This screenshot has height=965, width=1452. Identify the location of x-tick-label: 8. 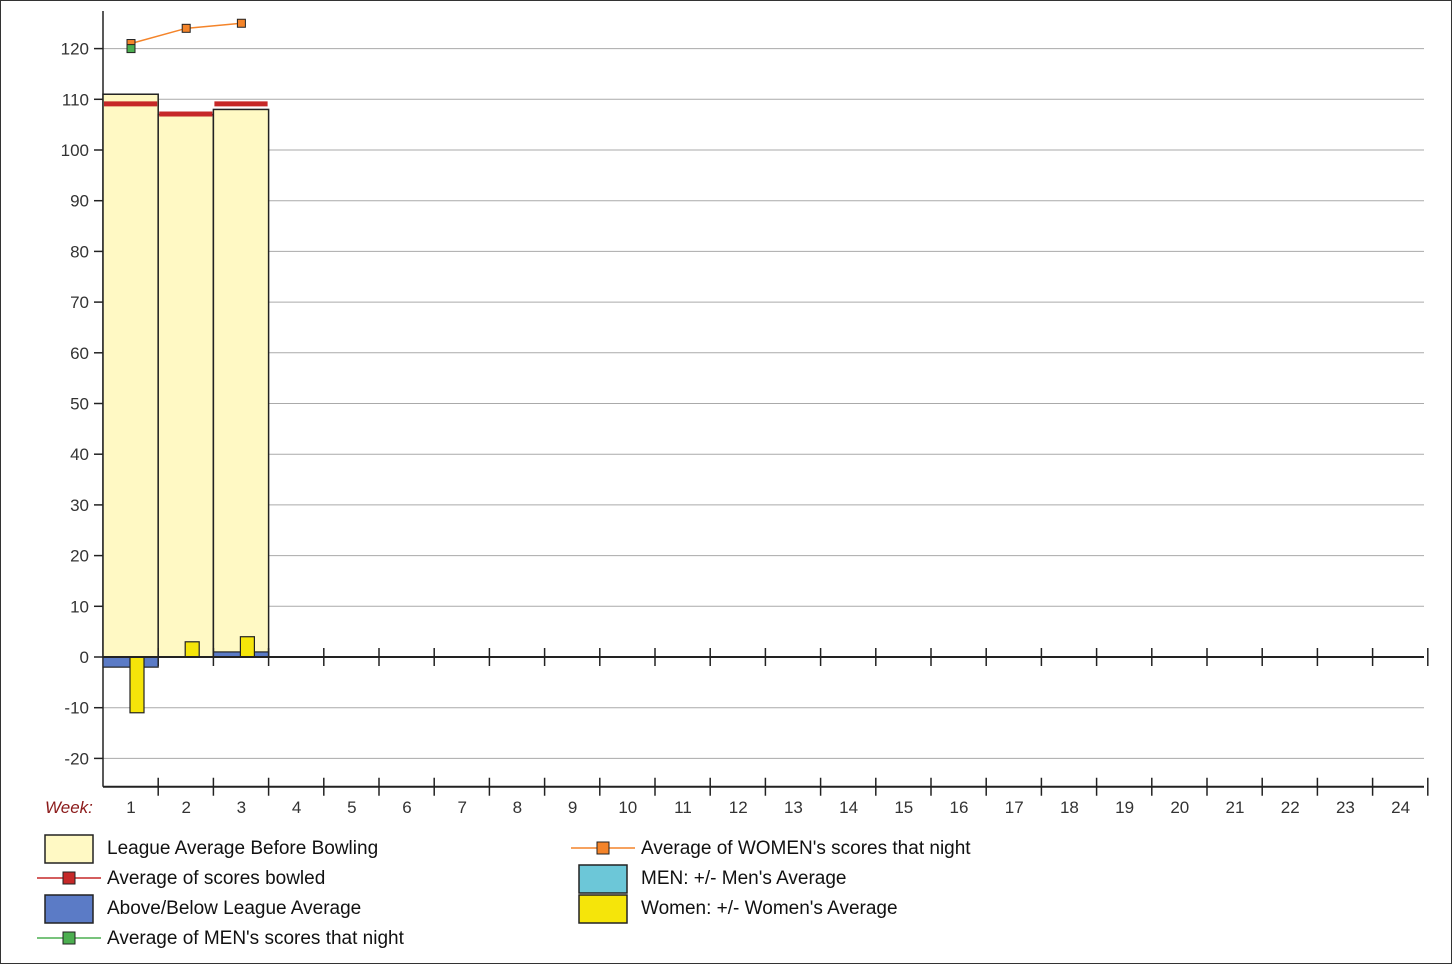
(517, 807).